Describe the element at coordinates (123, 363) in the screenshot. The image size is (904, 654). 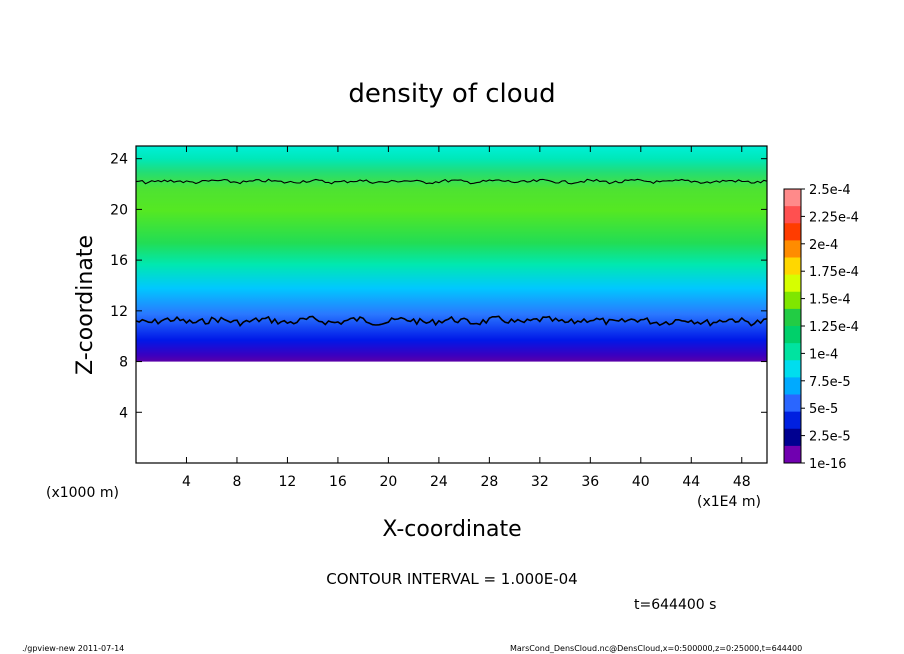
I see `y-tick-label: 8` at that location.